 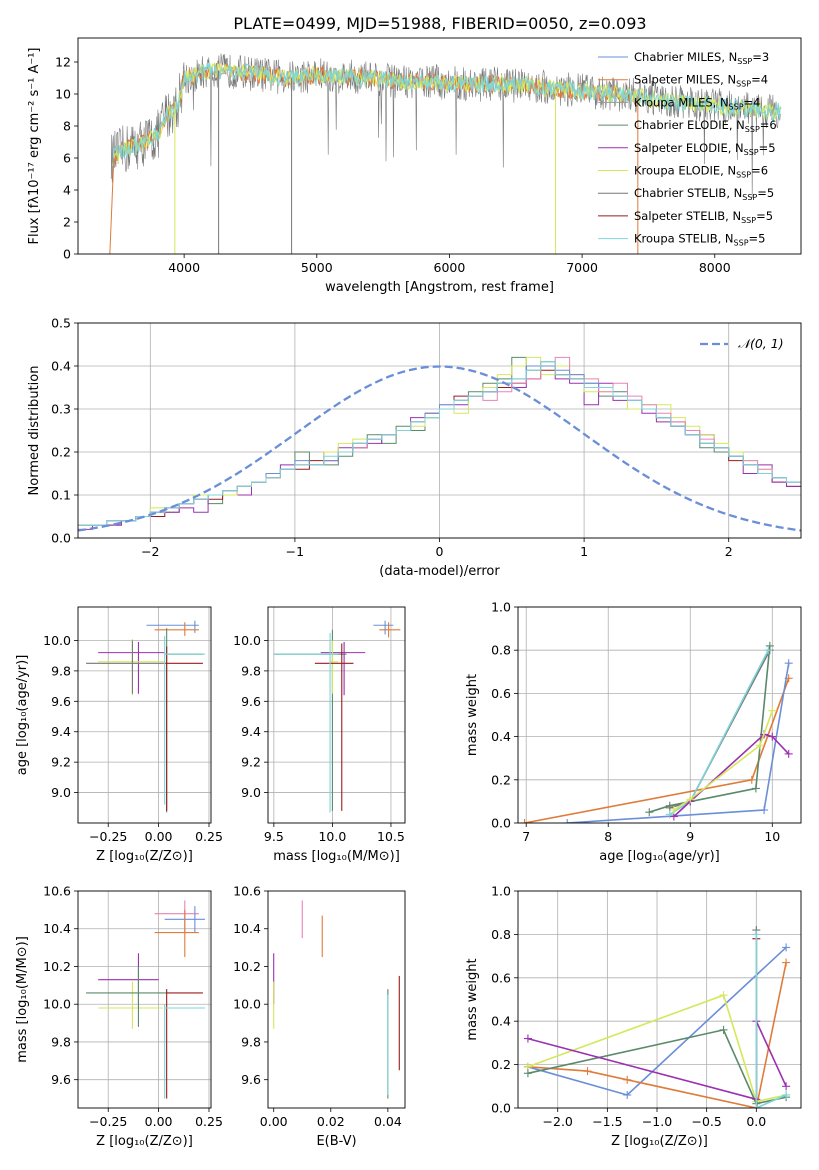 What do you see at coordinates (582, 267) in the screenshot?
I see `x-tick-label: 7000` at bounding box center [582, 267].